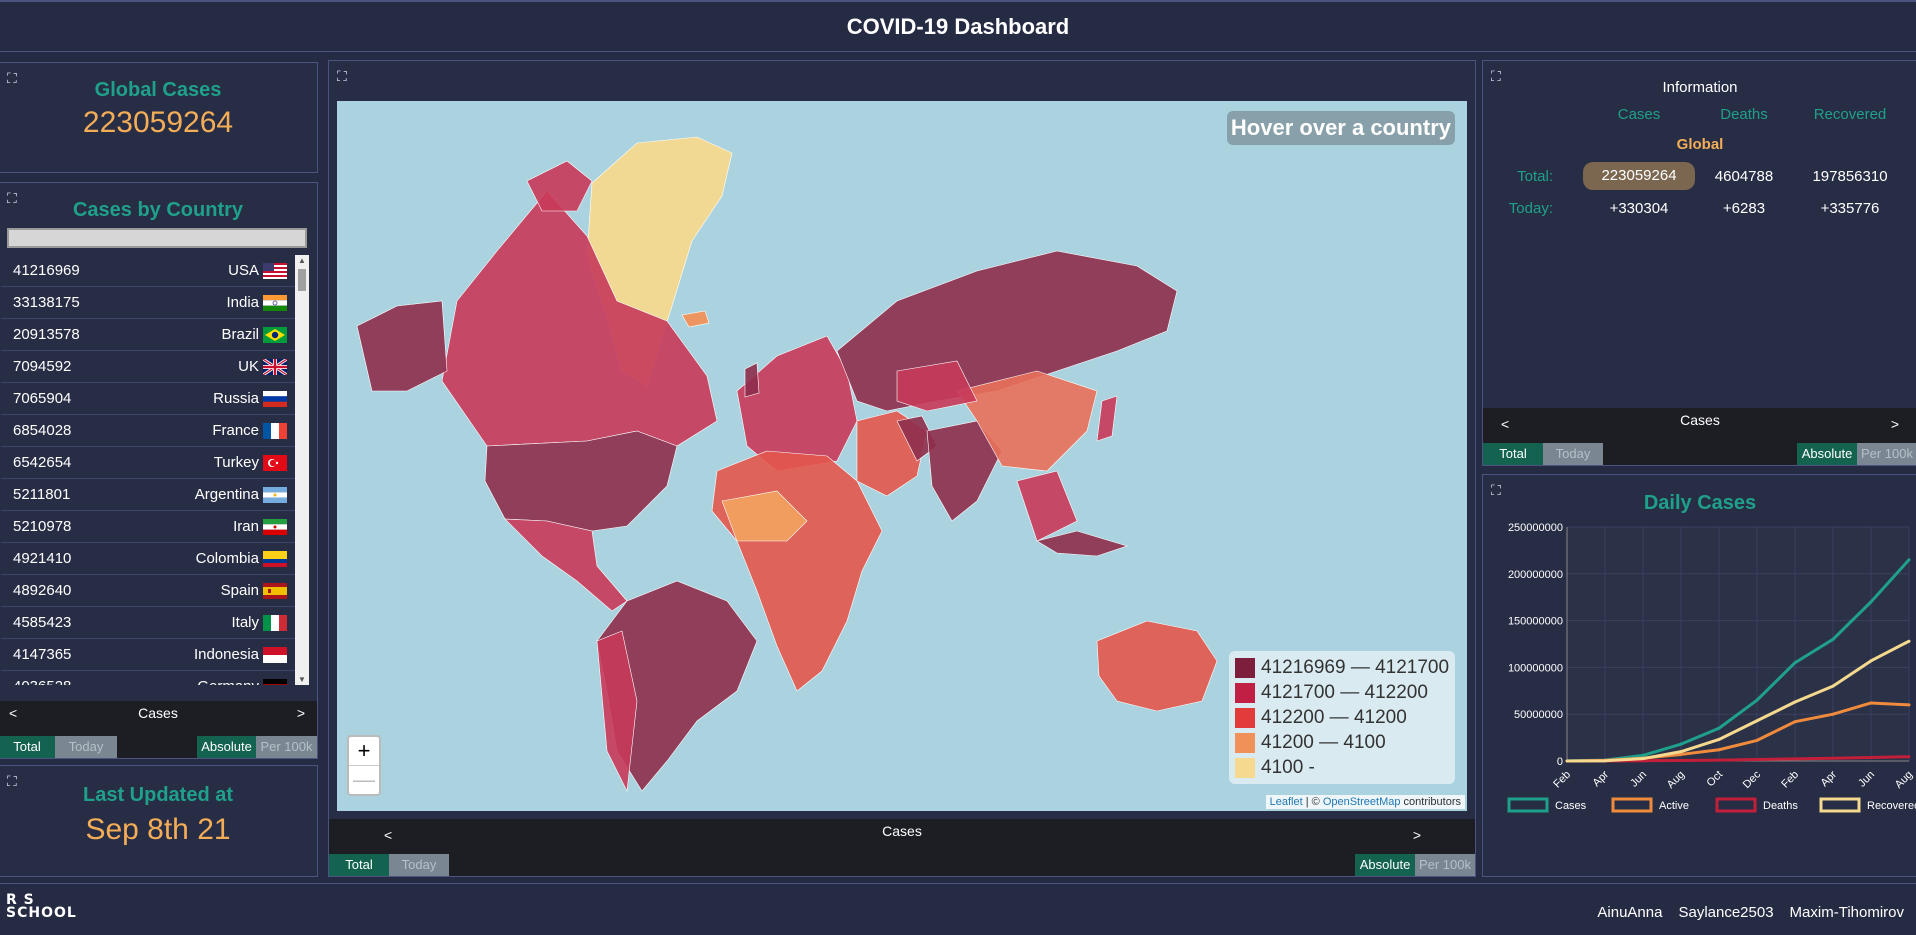  I want to click on country-search-input, so click(157, 238).